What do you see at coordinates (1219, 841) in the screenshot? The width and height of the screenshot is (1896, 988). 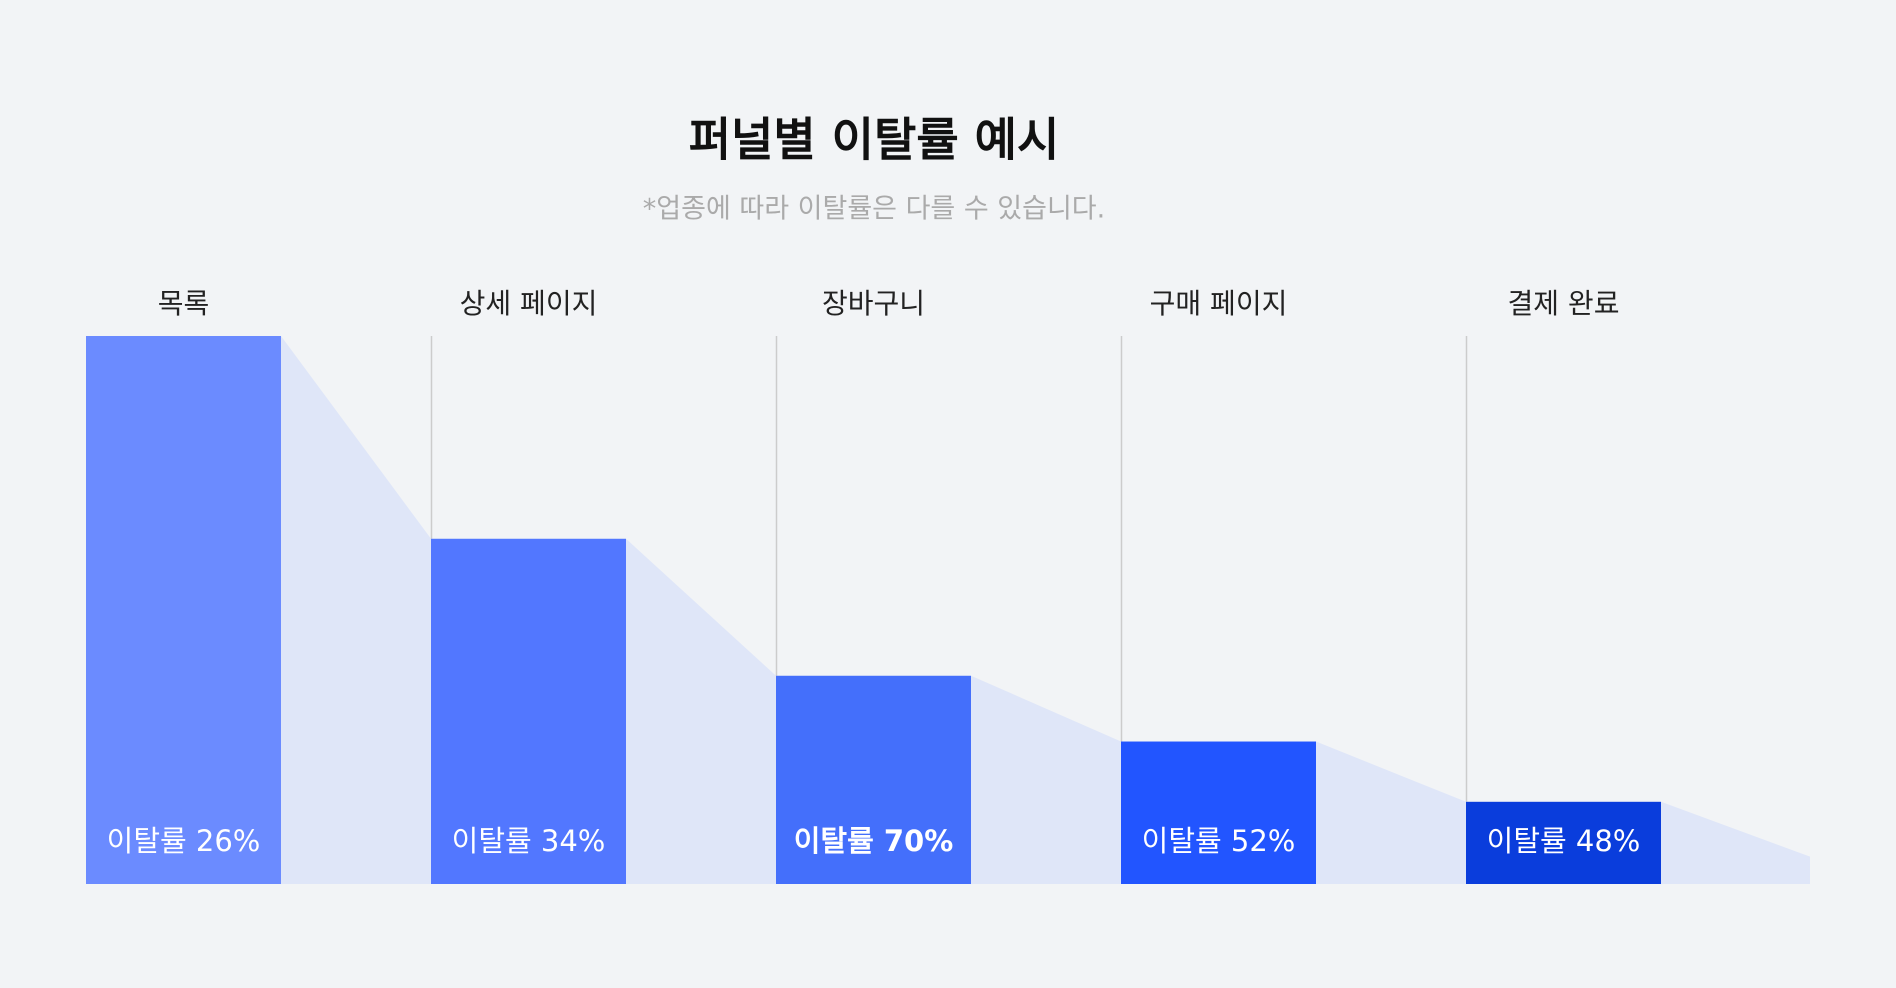 I see `bar-label: 이탈률 52%` at bounding box center [1219, 841].